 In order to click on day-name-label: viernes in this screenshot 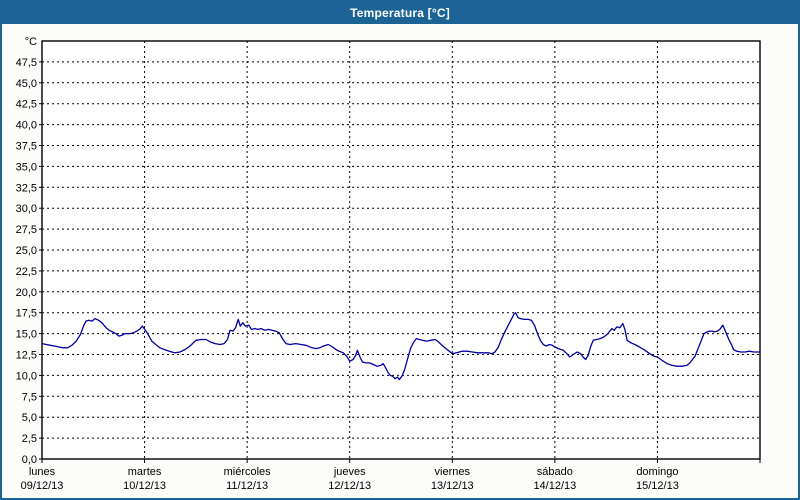, I will do `click(453, 472)`.